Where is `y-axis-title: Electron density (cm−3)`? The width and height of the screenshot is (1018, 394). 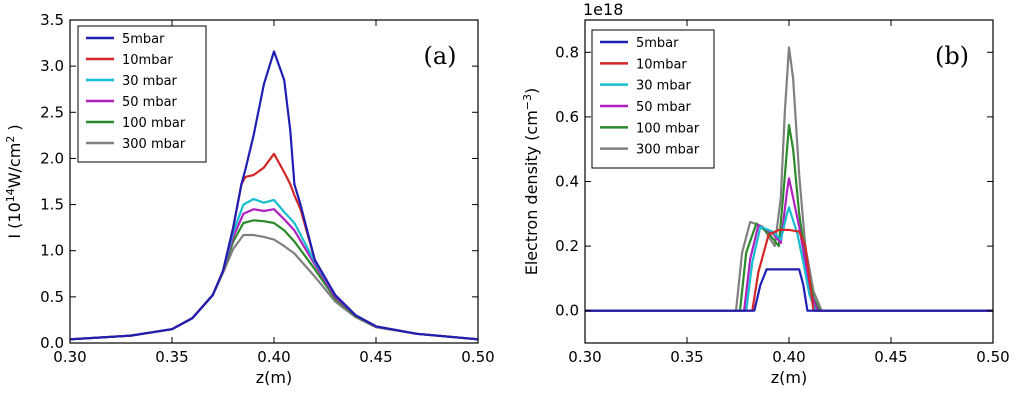
y-axis-title: Electron density (cm−3) is located at coordinates (531, 182).